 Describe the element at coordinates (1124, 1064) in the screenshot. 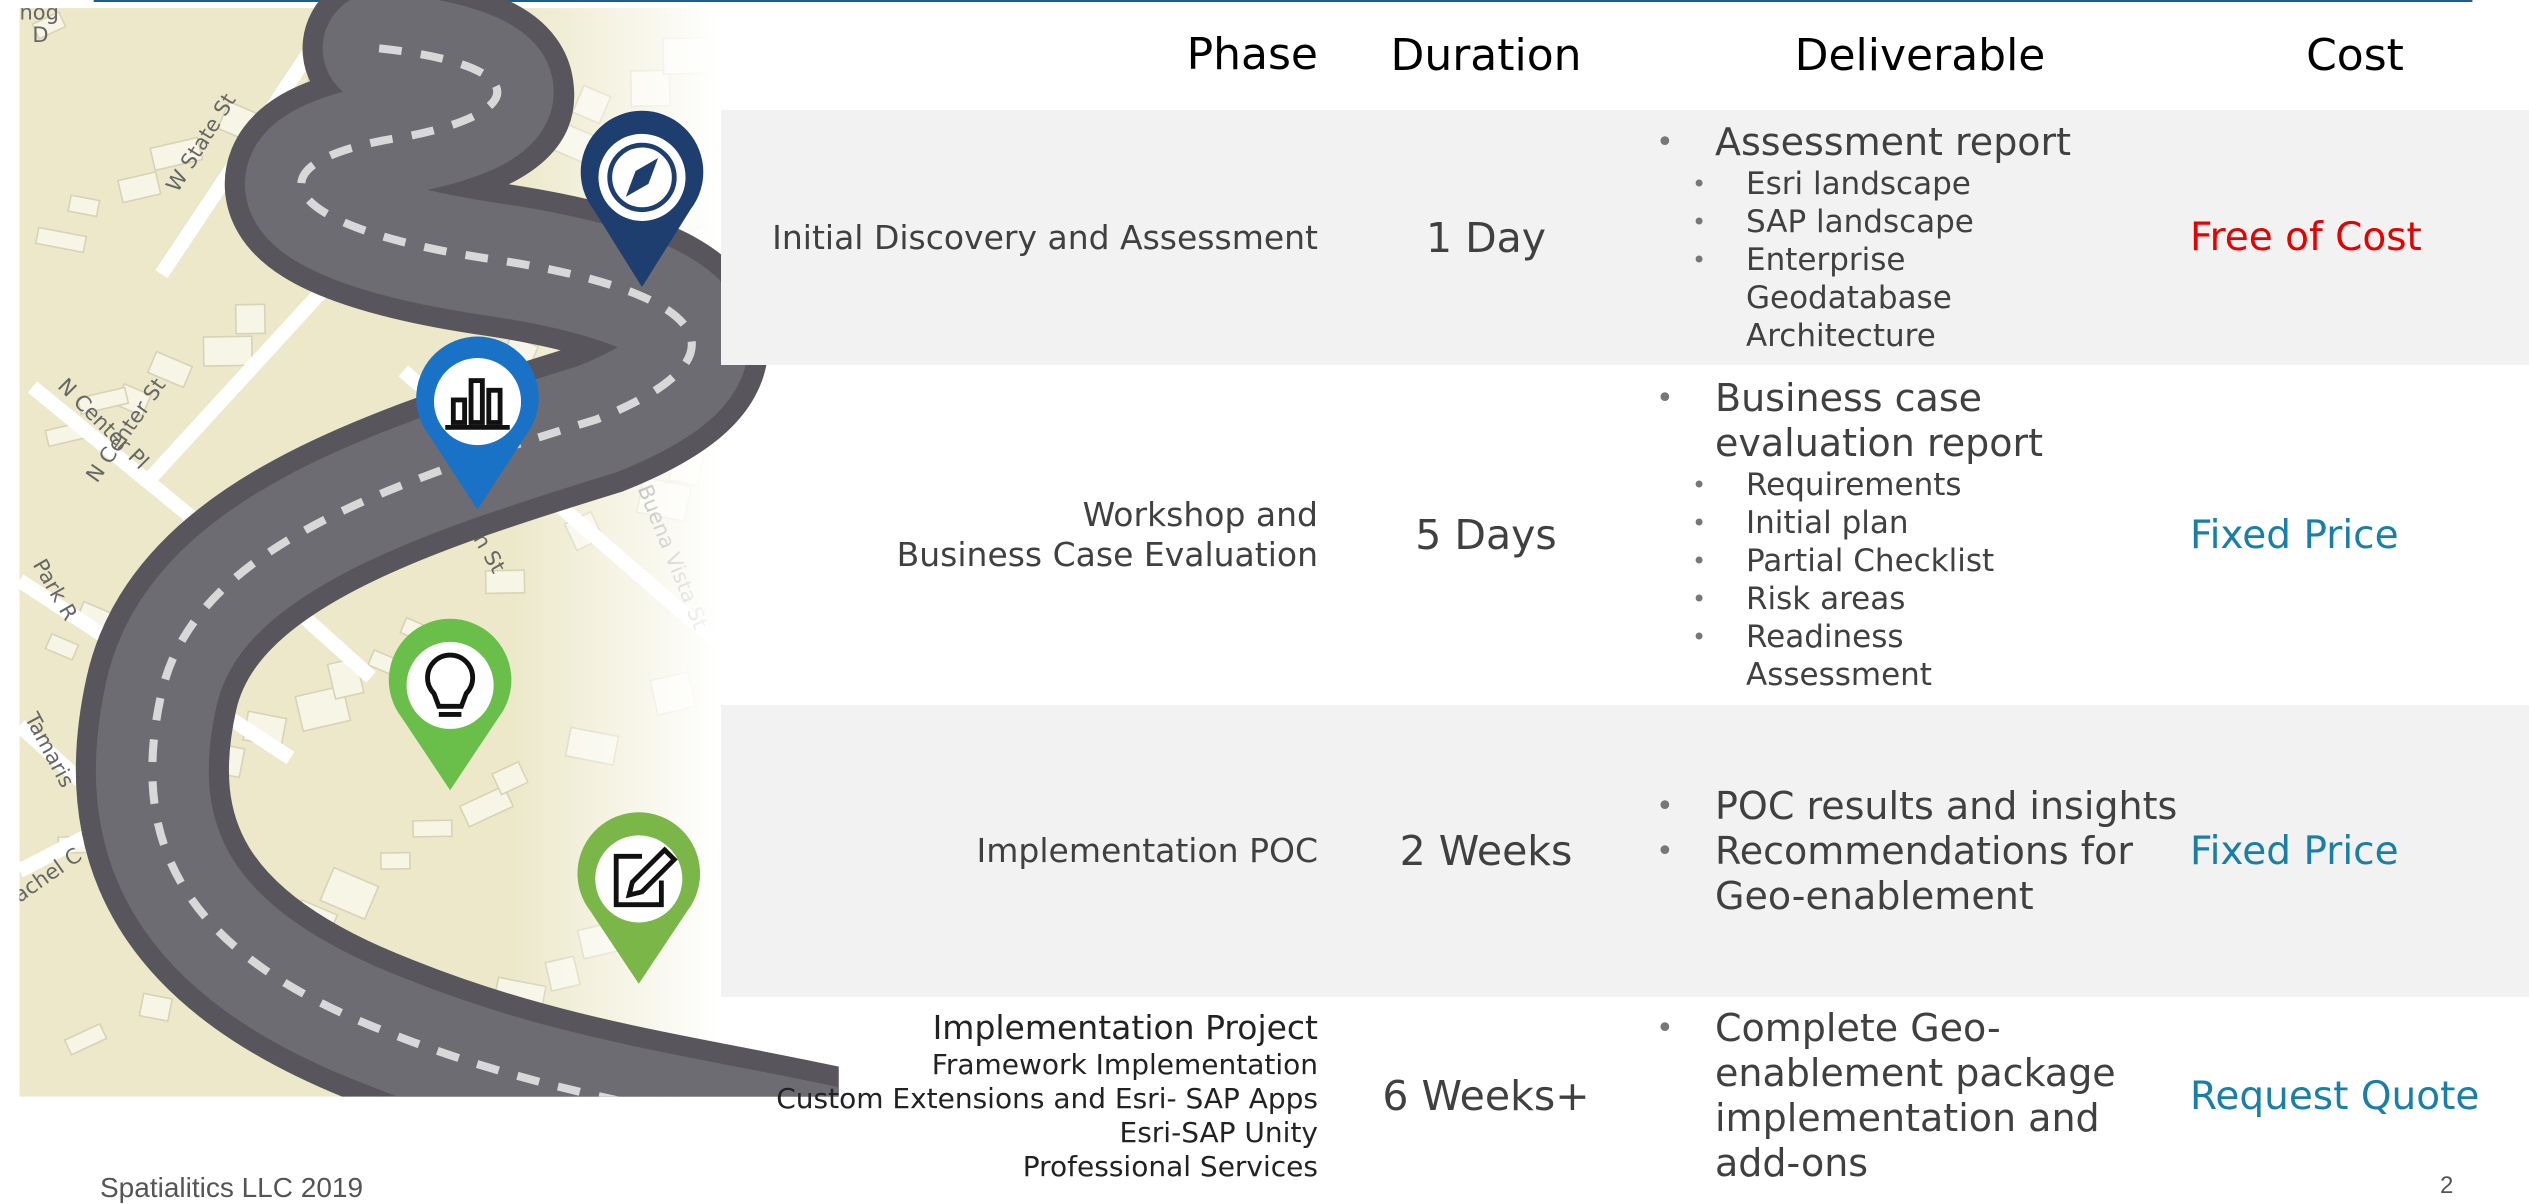

I see `phase-line: Framework Implementation` at that location.